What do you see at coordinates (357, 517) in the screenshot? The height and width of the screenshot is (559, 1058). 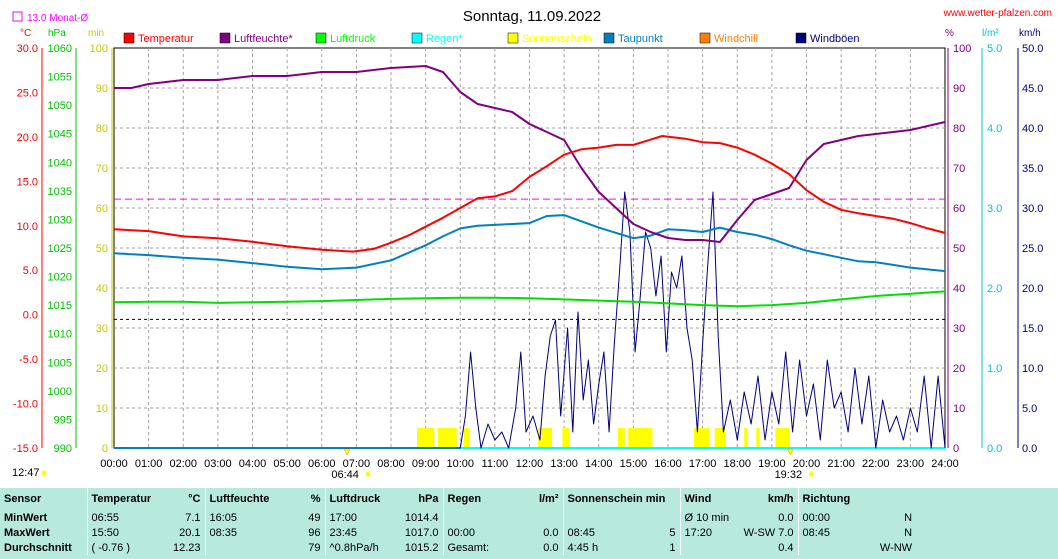 I see `press-time: 17:00` at bounding box center [357, 517].